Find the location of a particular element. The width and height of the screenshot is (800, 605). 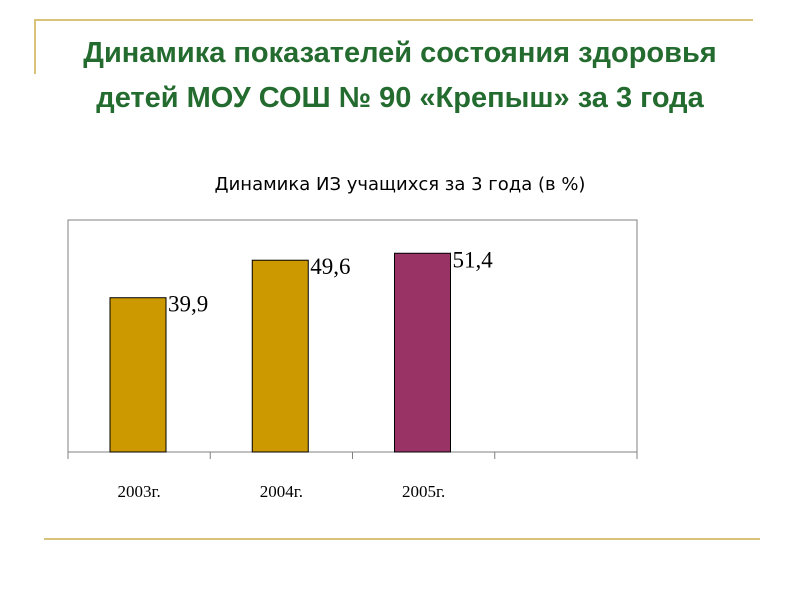

slide-title-line-2: детей МОУ СОШ № 90 «Крепыш» за 3 года is located at coordinates (400, 98).